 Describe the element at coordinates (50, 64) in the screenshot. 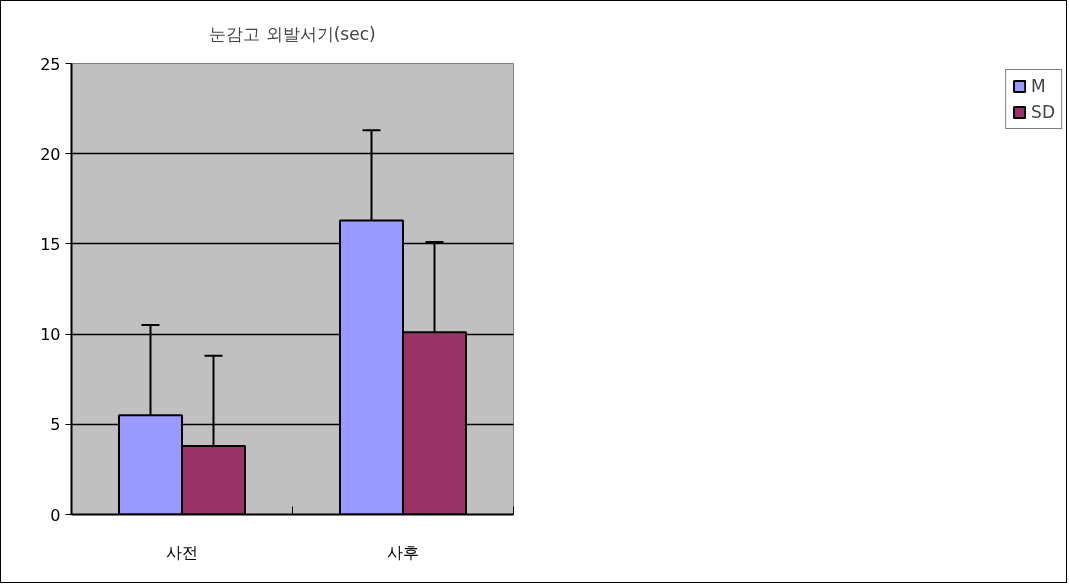

I see `y-tick-label: 25` at that location.